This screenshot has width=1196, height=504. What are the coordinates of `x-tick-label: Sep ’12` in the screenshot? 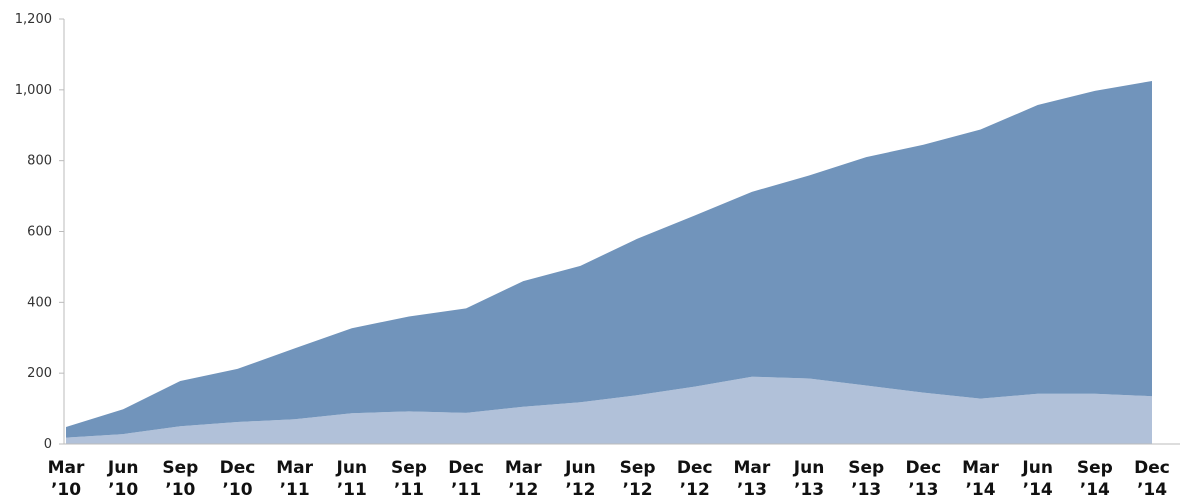 It's located at (638, 479).